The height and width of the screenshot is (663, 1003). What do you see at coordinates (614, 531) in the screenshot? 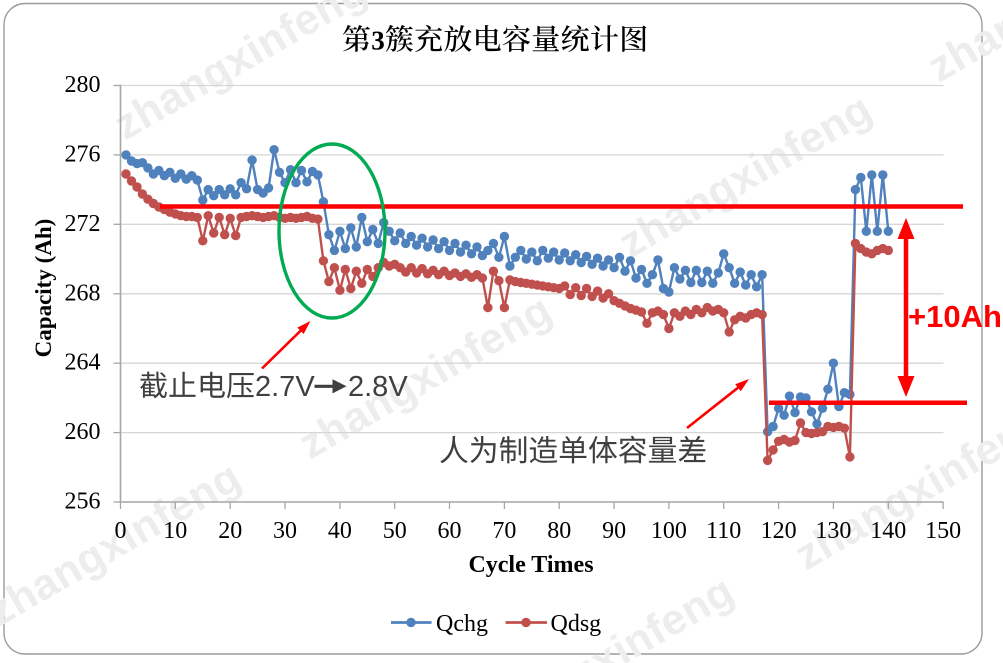
I see `svg-text: 90` at bounding box center [614, 531].